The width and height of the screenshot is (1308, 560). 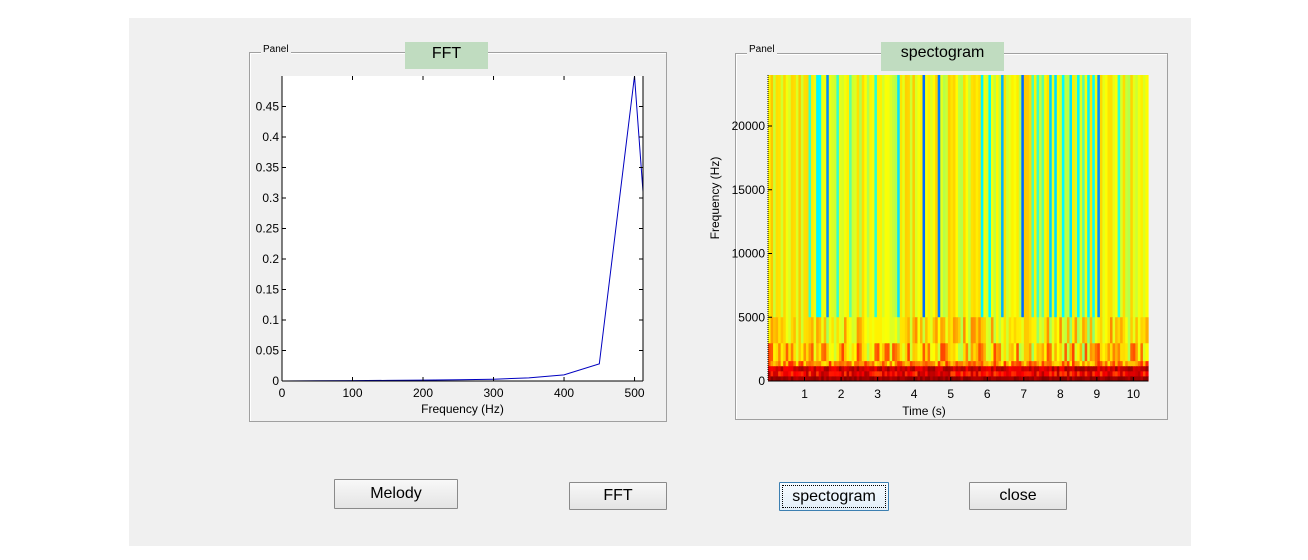 I want to click on spectrogram-x-tick-label: 5, so click(x=950, y=394).